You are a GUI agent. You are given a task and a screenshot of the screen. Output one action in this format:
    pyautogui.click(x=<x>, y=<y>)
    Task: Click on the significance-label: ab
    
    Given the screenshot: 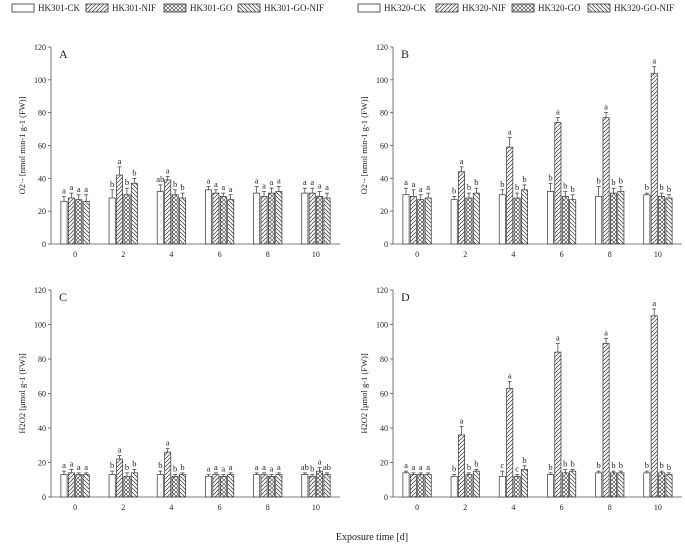 What is the action you would take?
    pyautogui.click(x=160, y=179)
    